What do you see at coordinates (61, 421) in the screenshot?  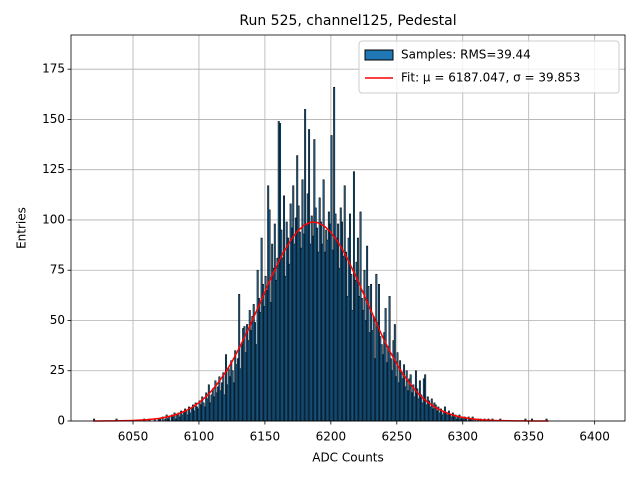 I see `y-tick-label: 0` at bounding box center [61, 421].